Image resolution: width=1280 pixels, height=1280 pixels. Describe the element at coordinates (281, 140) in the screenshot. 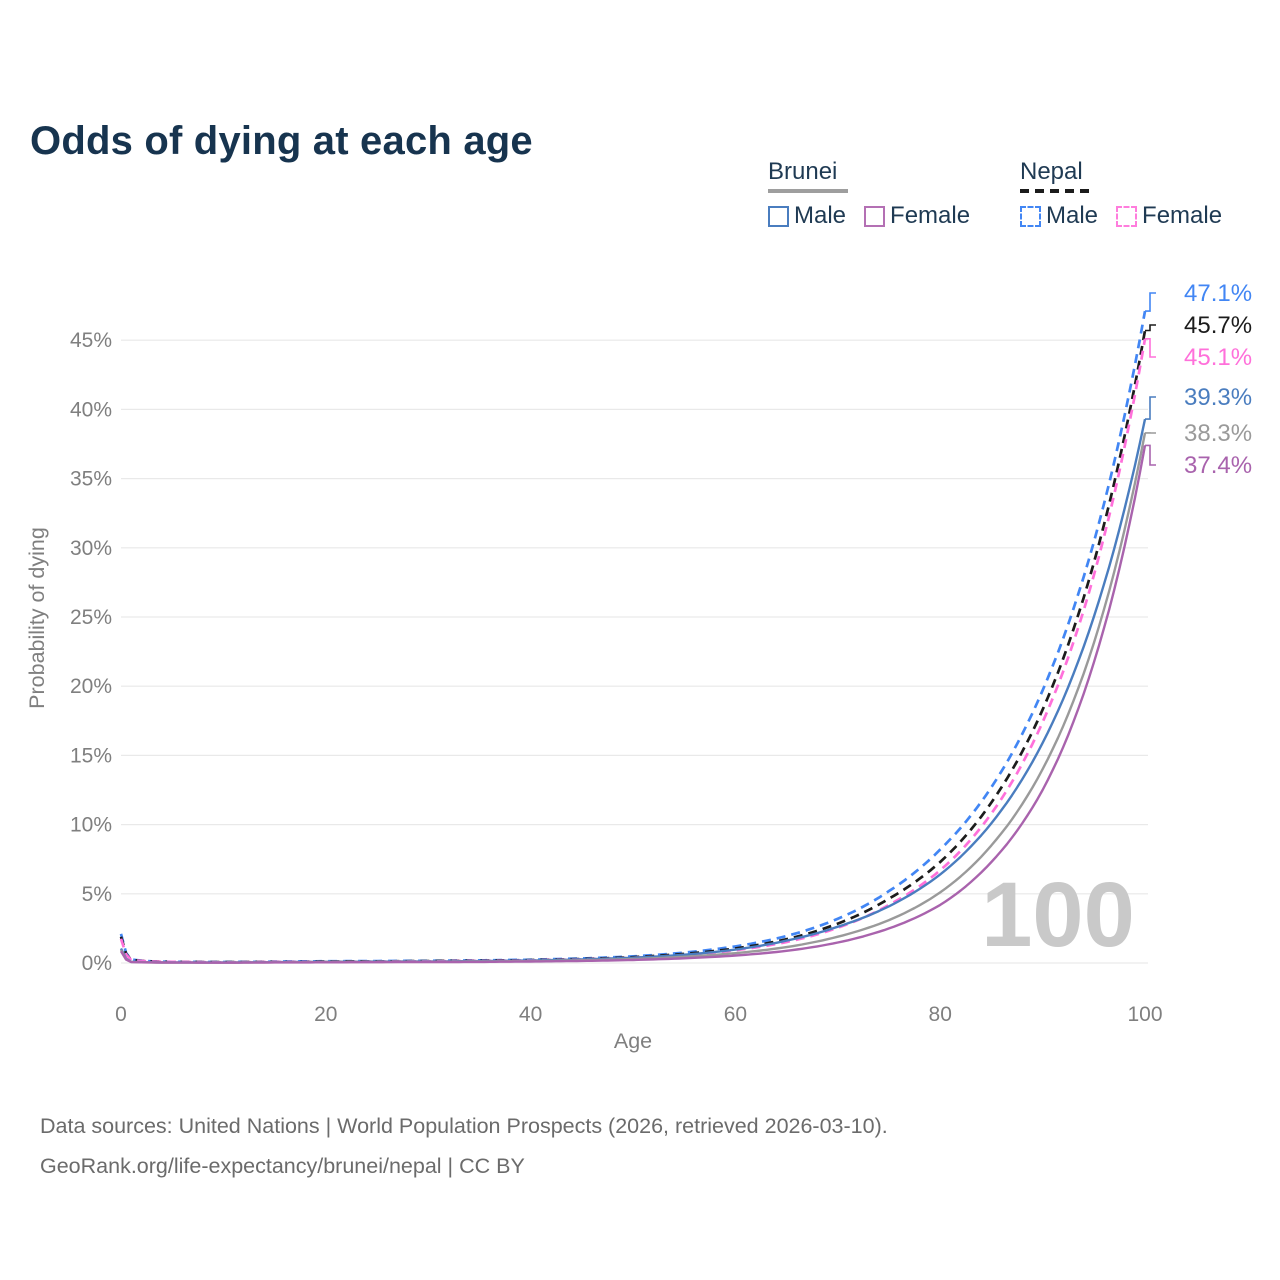

I see `page-title: Odds of dying at each age` at that location.